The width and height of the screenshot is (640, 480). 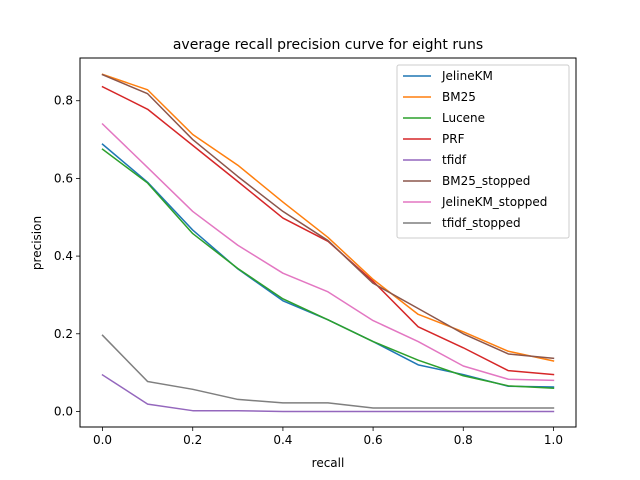 What do you see at coordinates (328, 437) in the screenshot?
I see `x-axis-ticks: 0.0 0.2 0.4 0.6 0.8 1.0` at bounding box center [328, 437].